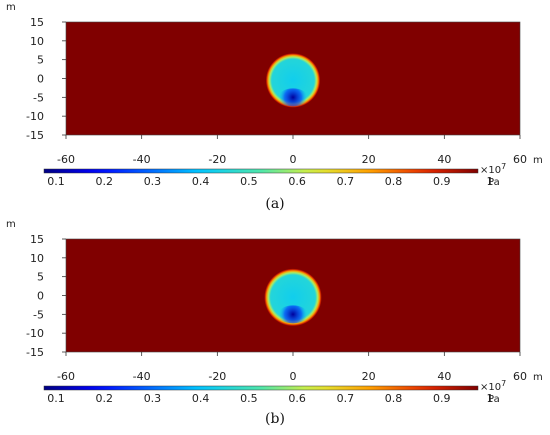 The width and height of the screenshot is (550, 435). I want to click on caption-b: (b), so click(275, 419).